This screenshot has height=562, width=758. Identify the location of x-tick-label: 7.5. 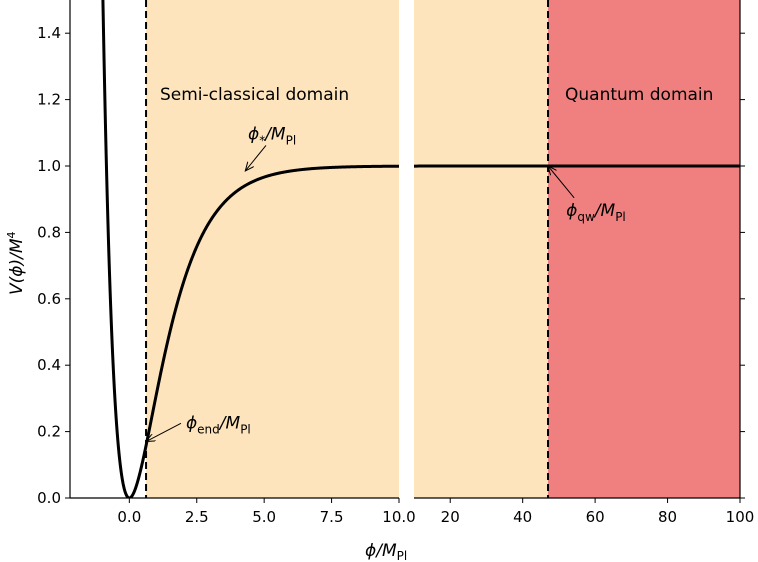
(332, 517).